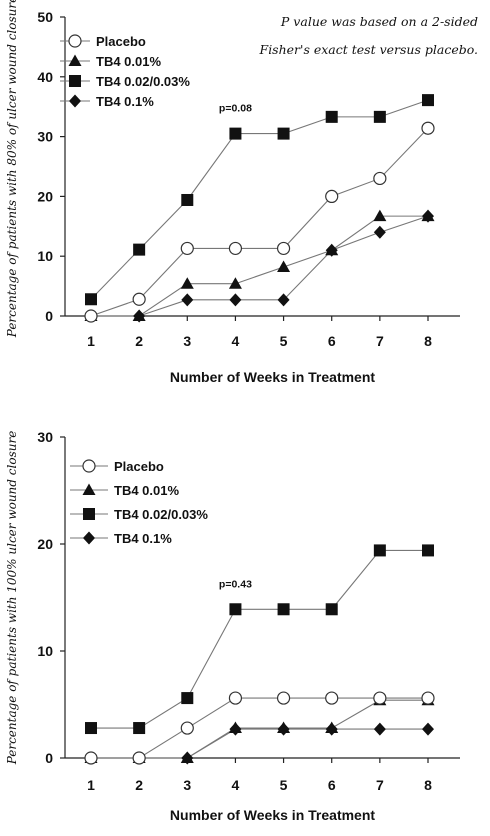 This screenshot has height=836, width=490. Describe the element at coordinates (368, 49) in the screenshot. I see `footnote-line-2: Fisher's exact test versus placebo.` at that location.